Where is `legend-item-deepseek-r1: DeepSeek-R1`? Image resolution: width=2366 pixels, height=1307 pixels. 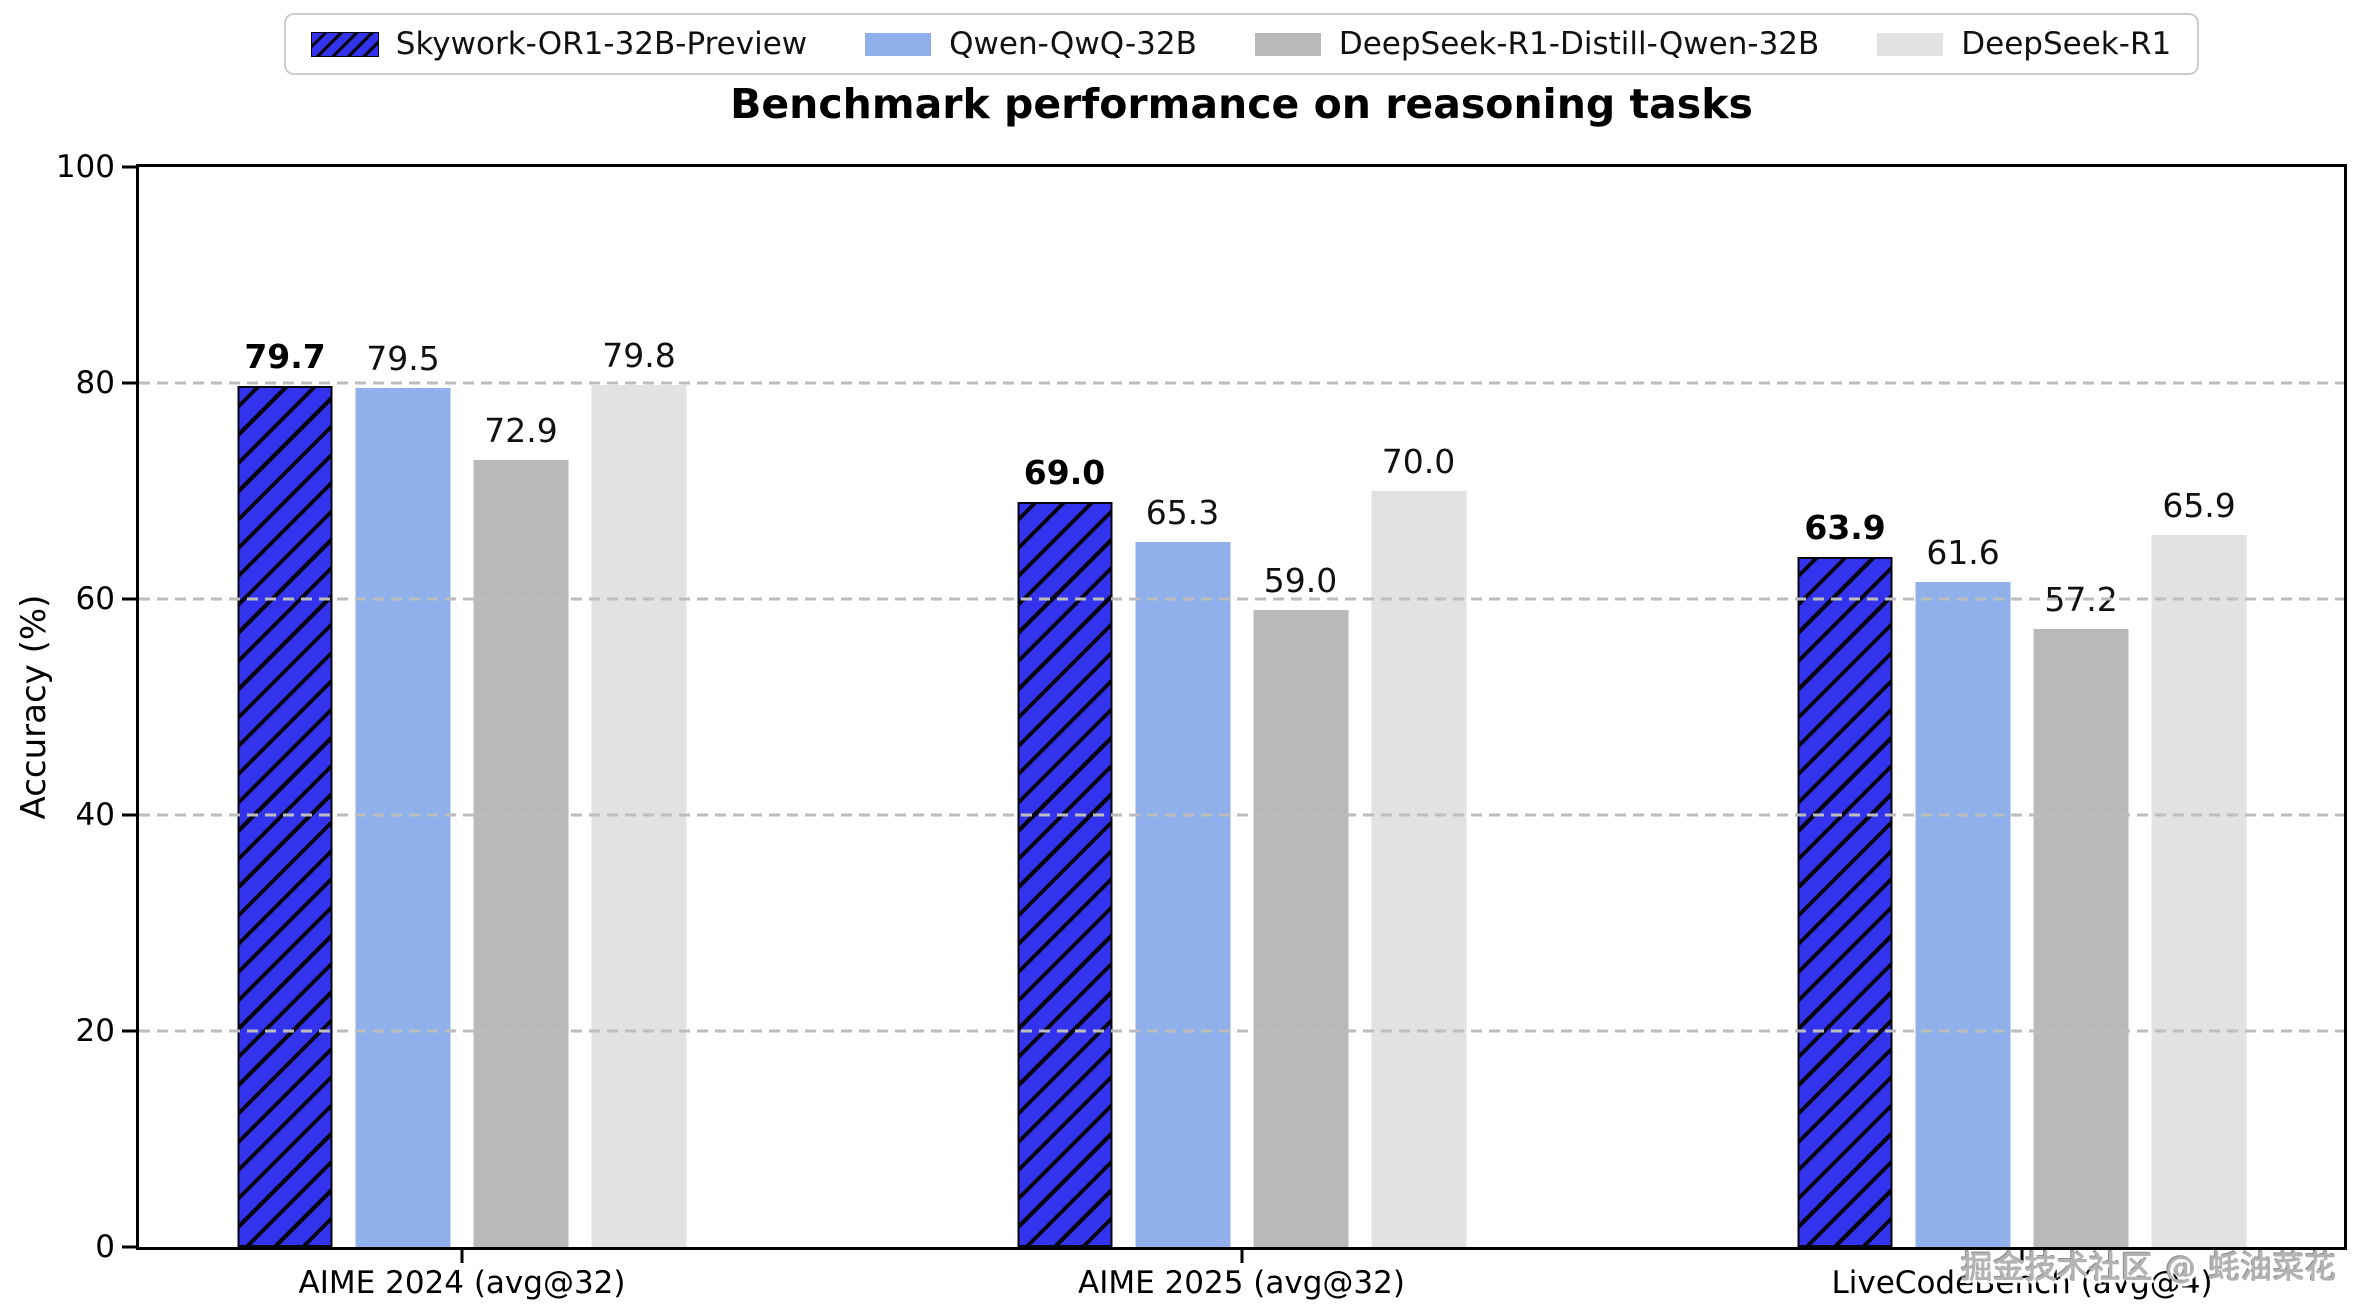 legend-item-deepseek-r1: DeepSeek-R1 is located at coordinates (2024, 44).